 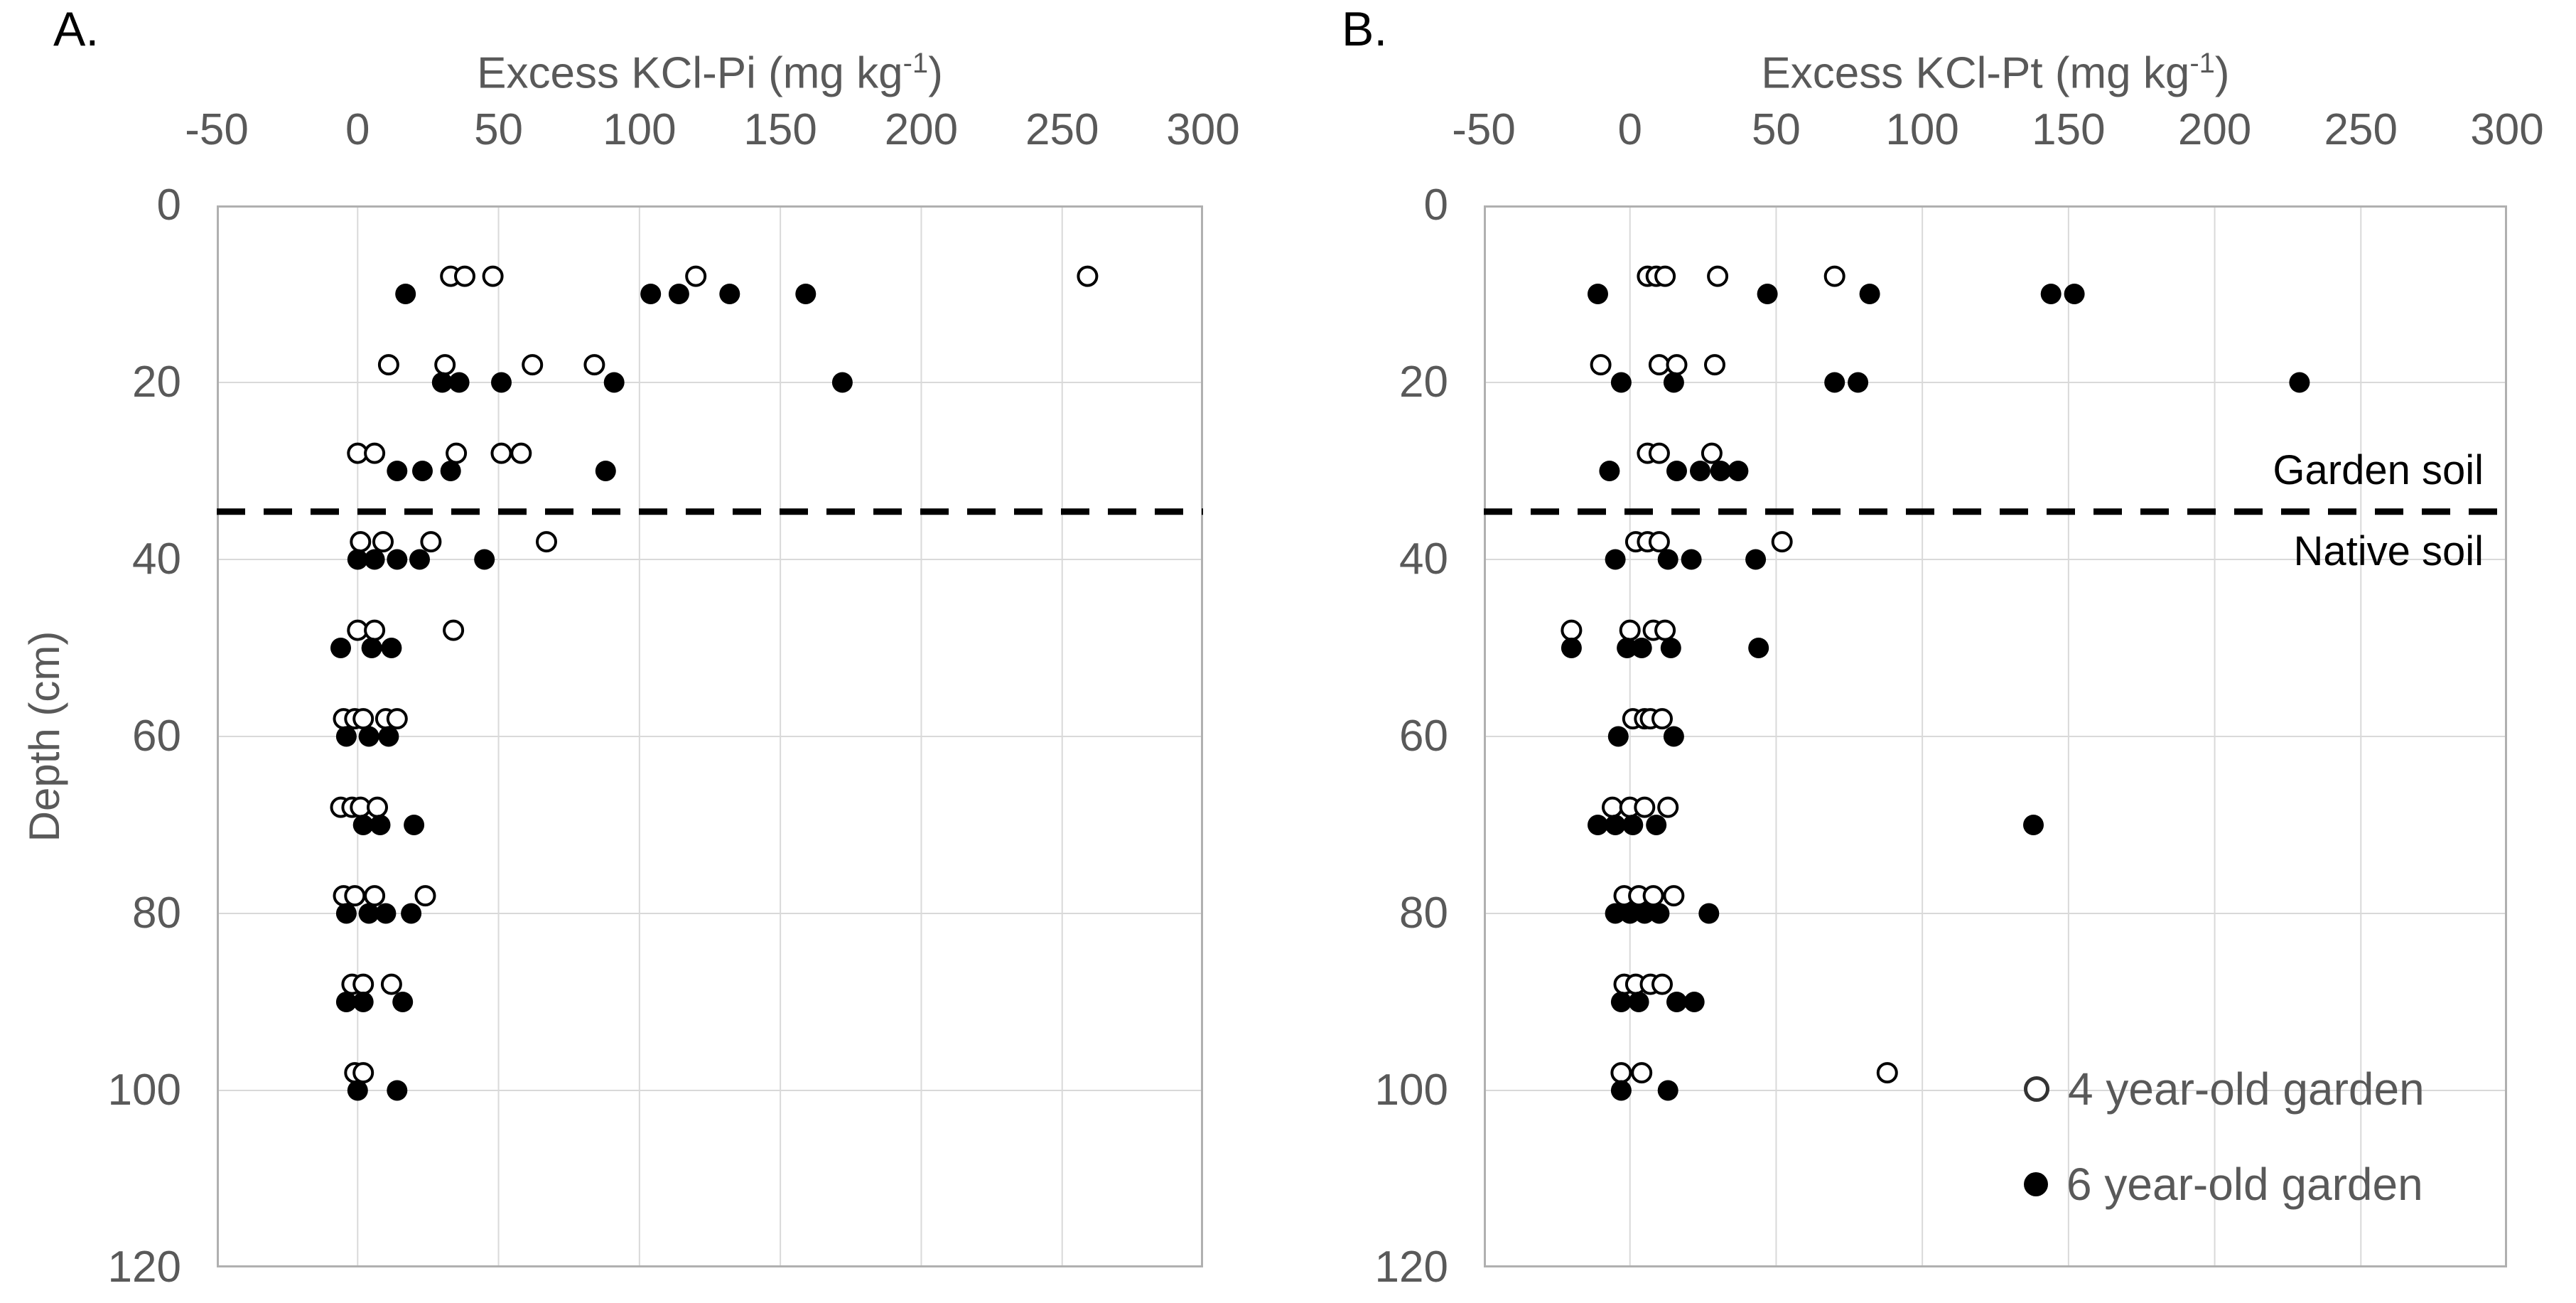 I want to click on legend-label-4-year: 4 year-old garden, so click(x=2246, y=1089).